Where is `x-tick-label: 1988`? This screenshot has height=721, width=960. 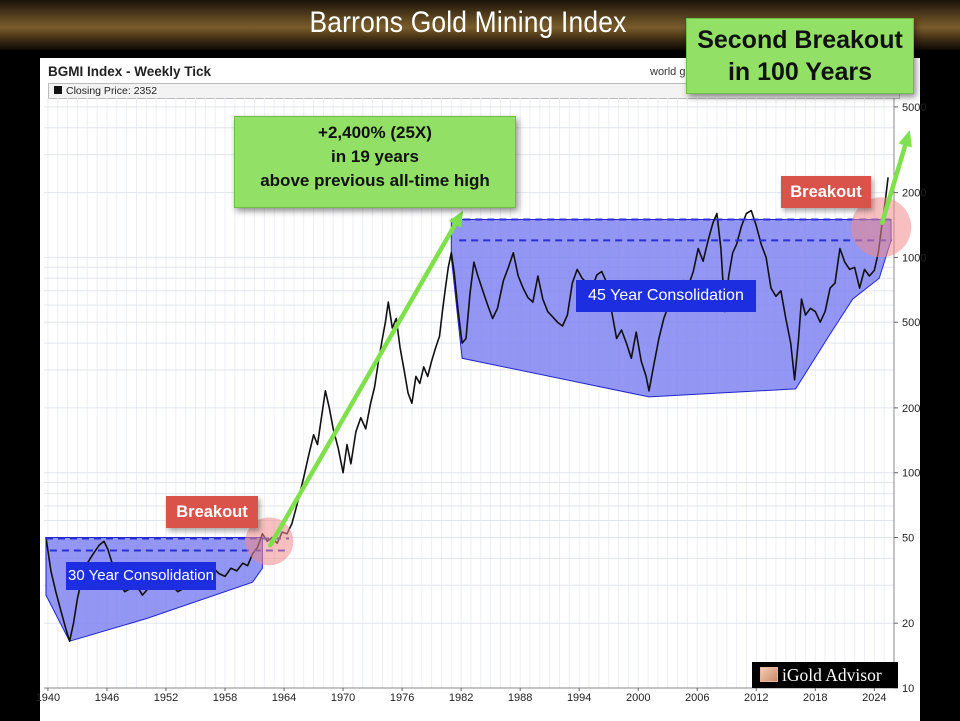 x-tick-label: 1988 is located at coordinates (520, 698).